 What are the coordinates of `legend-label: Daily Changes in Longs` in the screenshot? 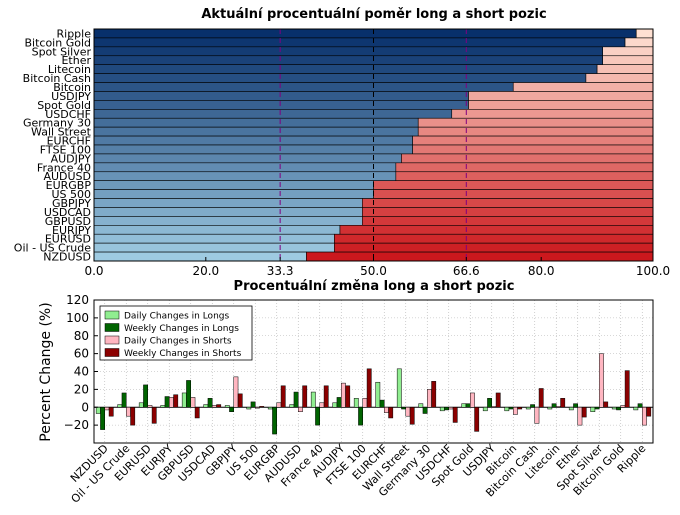 It's located at (176, 317).